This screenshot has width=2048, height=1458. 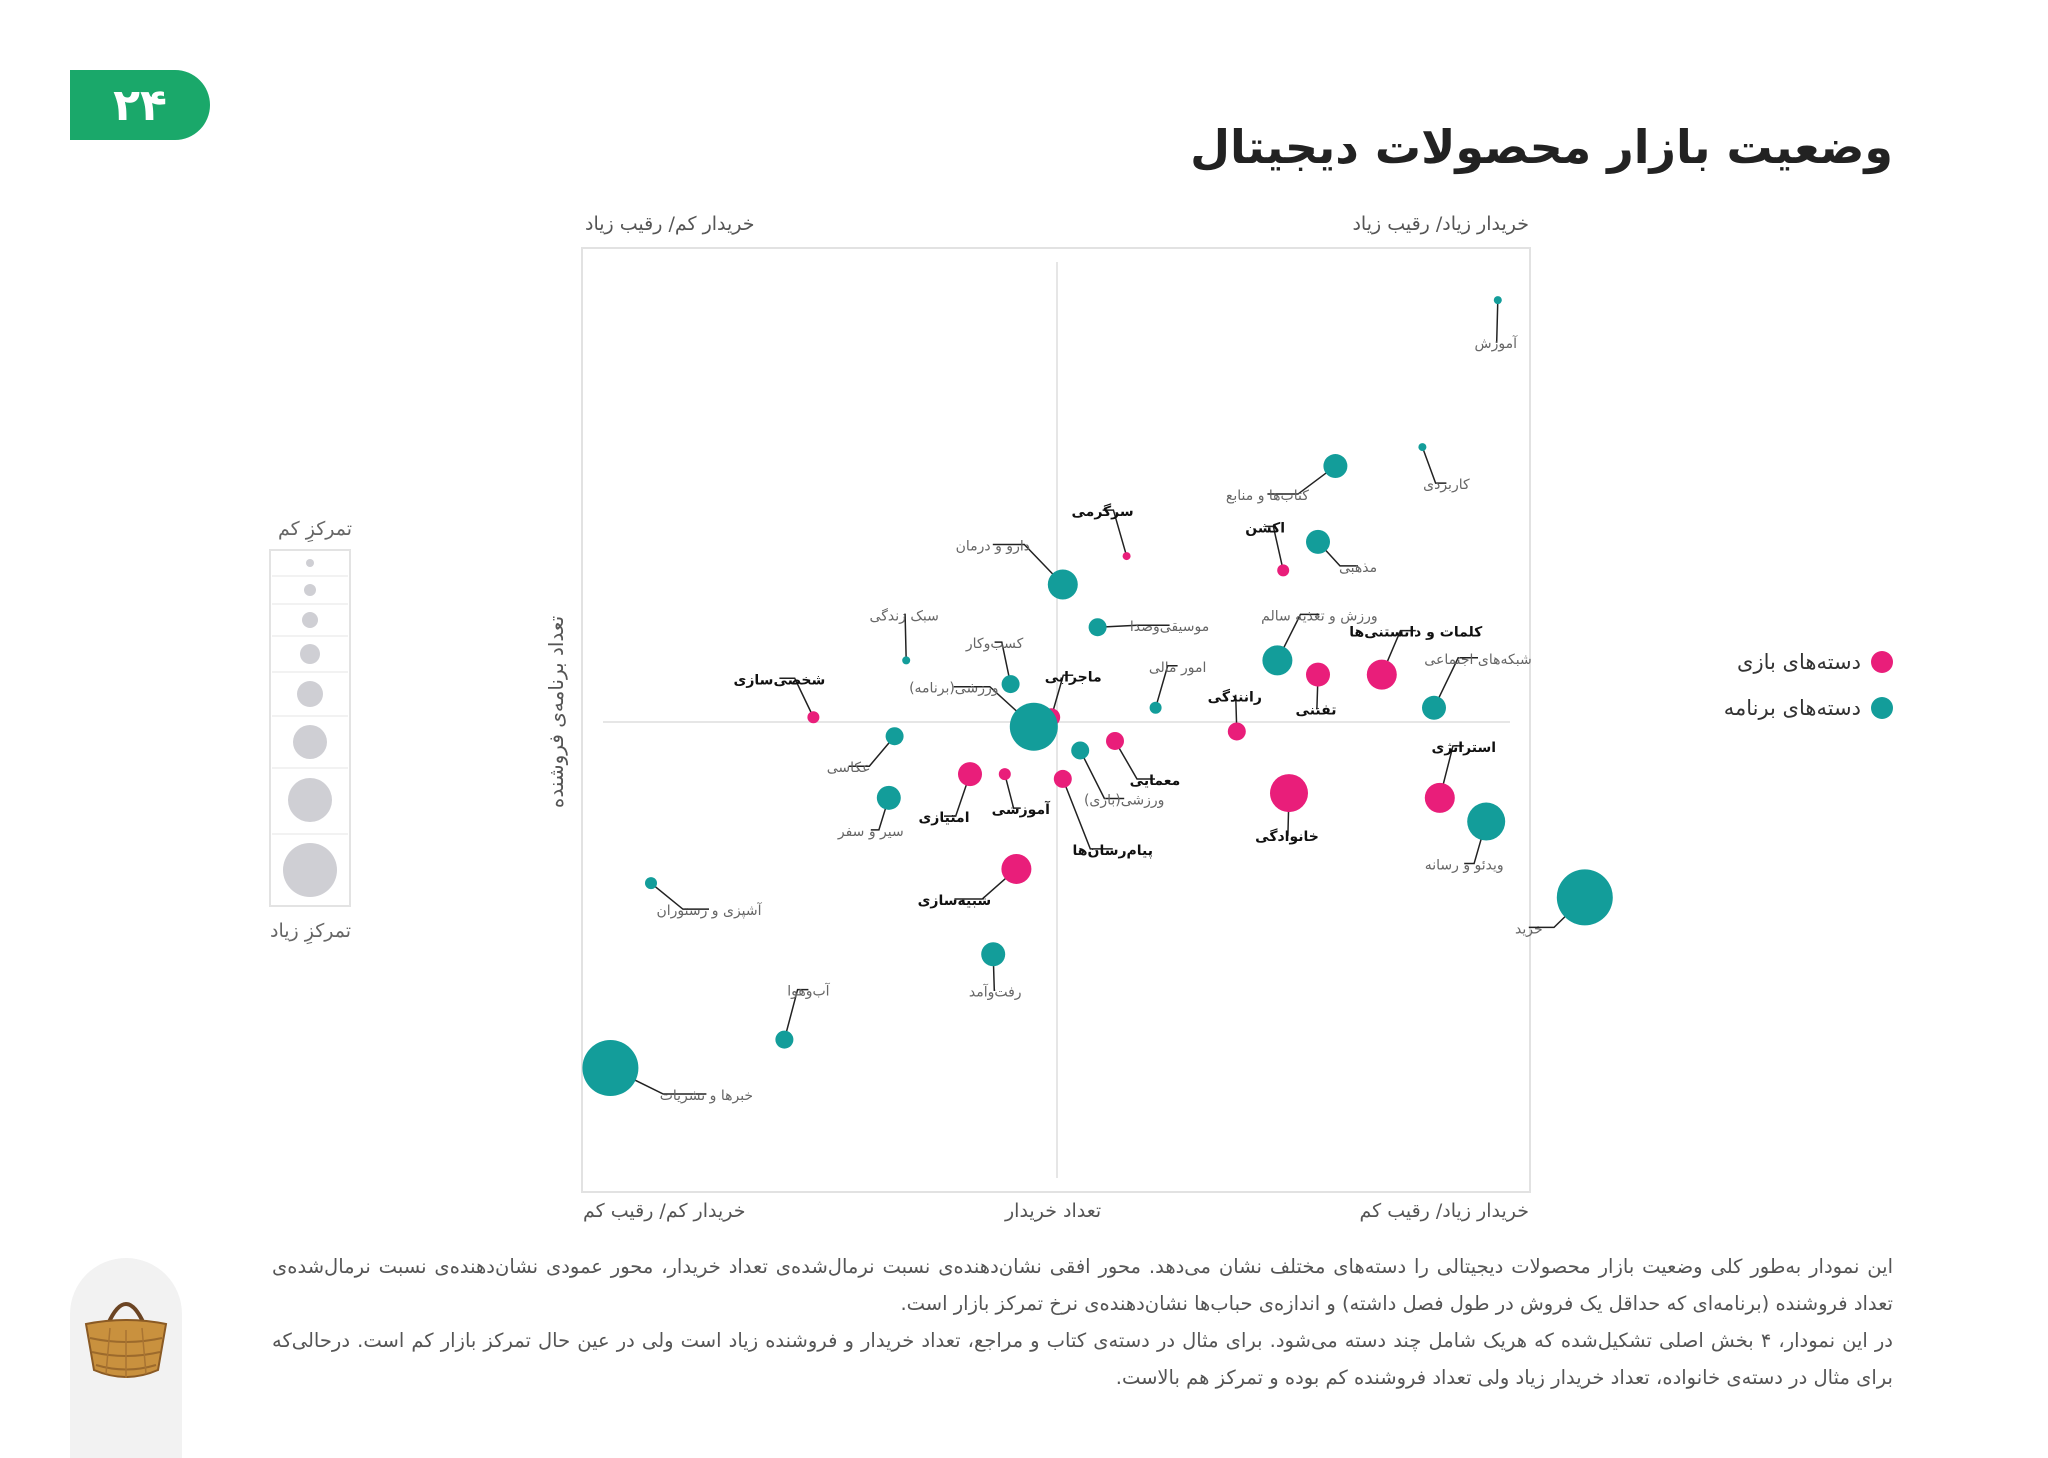 I want to click on bubble-label: پیام‌رسان‌ها, so click(x=1113, y=851).